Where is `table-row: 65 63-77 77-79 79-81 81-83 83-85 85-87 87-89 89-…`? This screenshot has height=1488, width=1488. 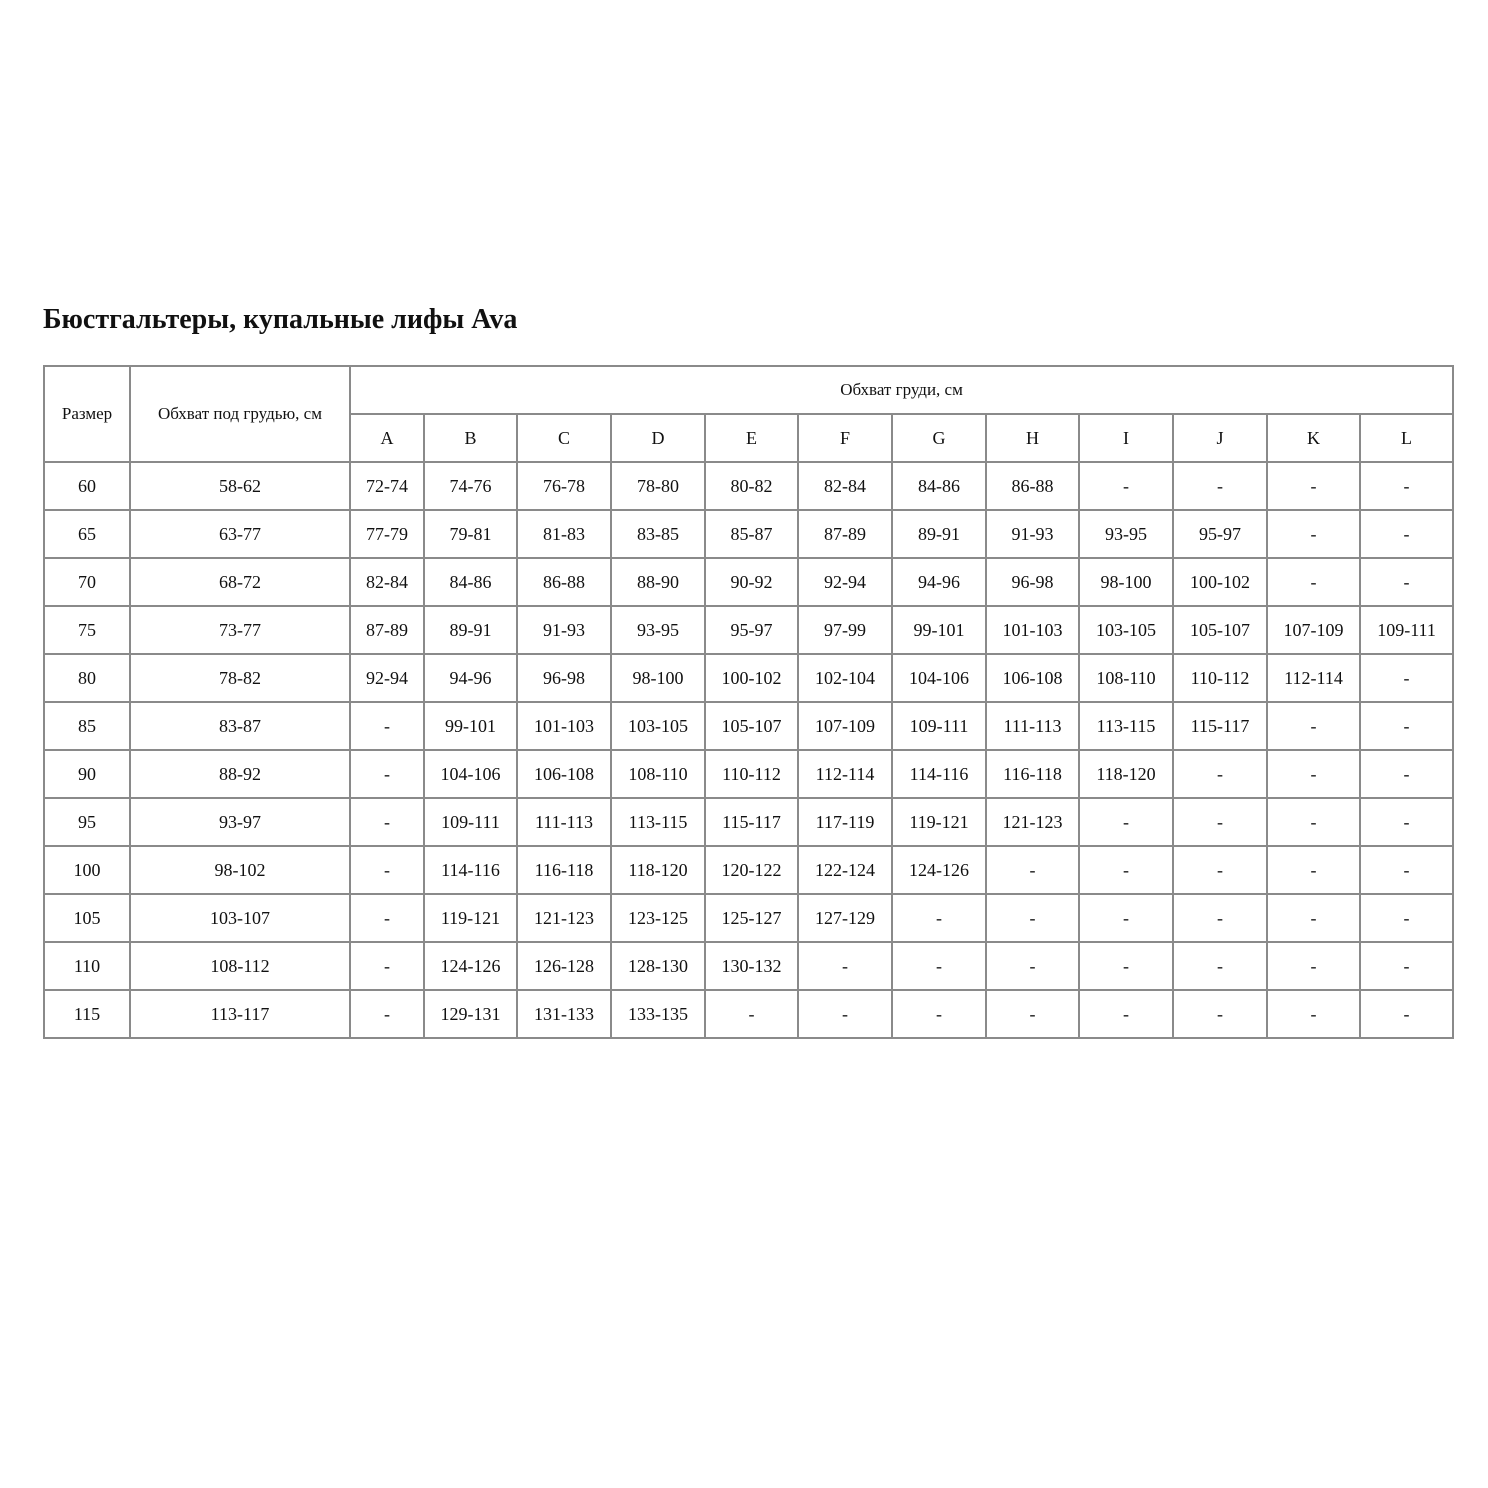
table-row: 65 63-77 77-79 79-81 81-83 83-85 85-87 87-89 89-… is located at coordinates (749, 534).